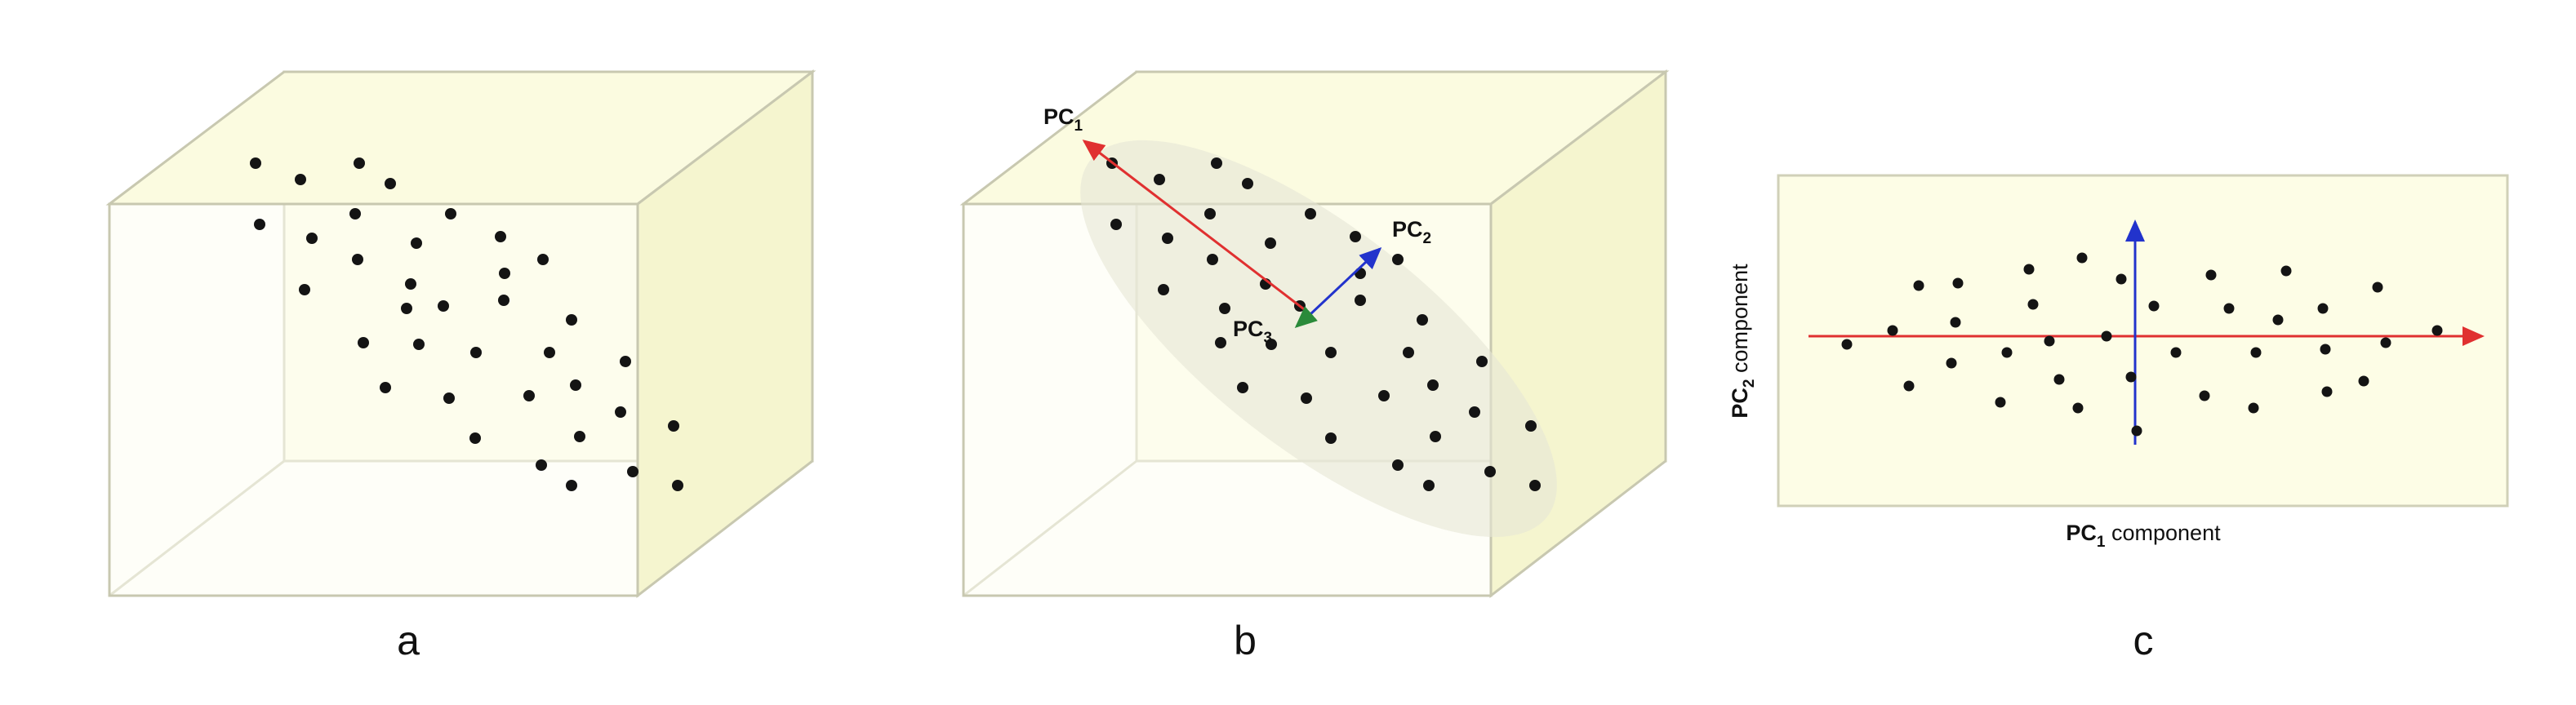 The width and height of the screenshot is (2576, 705). Describe the element at coordinates (1306, 317) in the screenshot. I see `pc3-arrow` at that location.